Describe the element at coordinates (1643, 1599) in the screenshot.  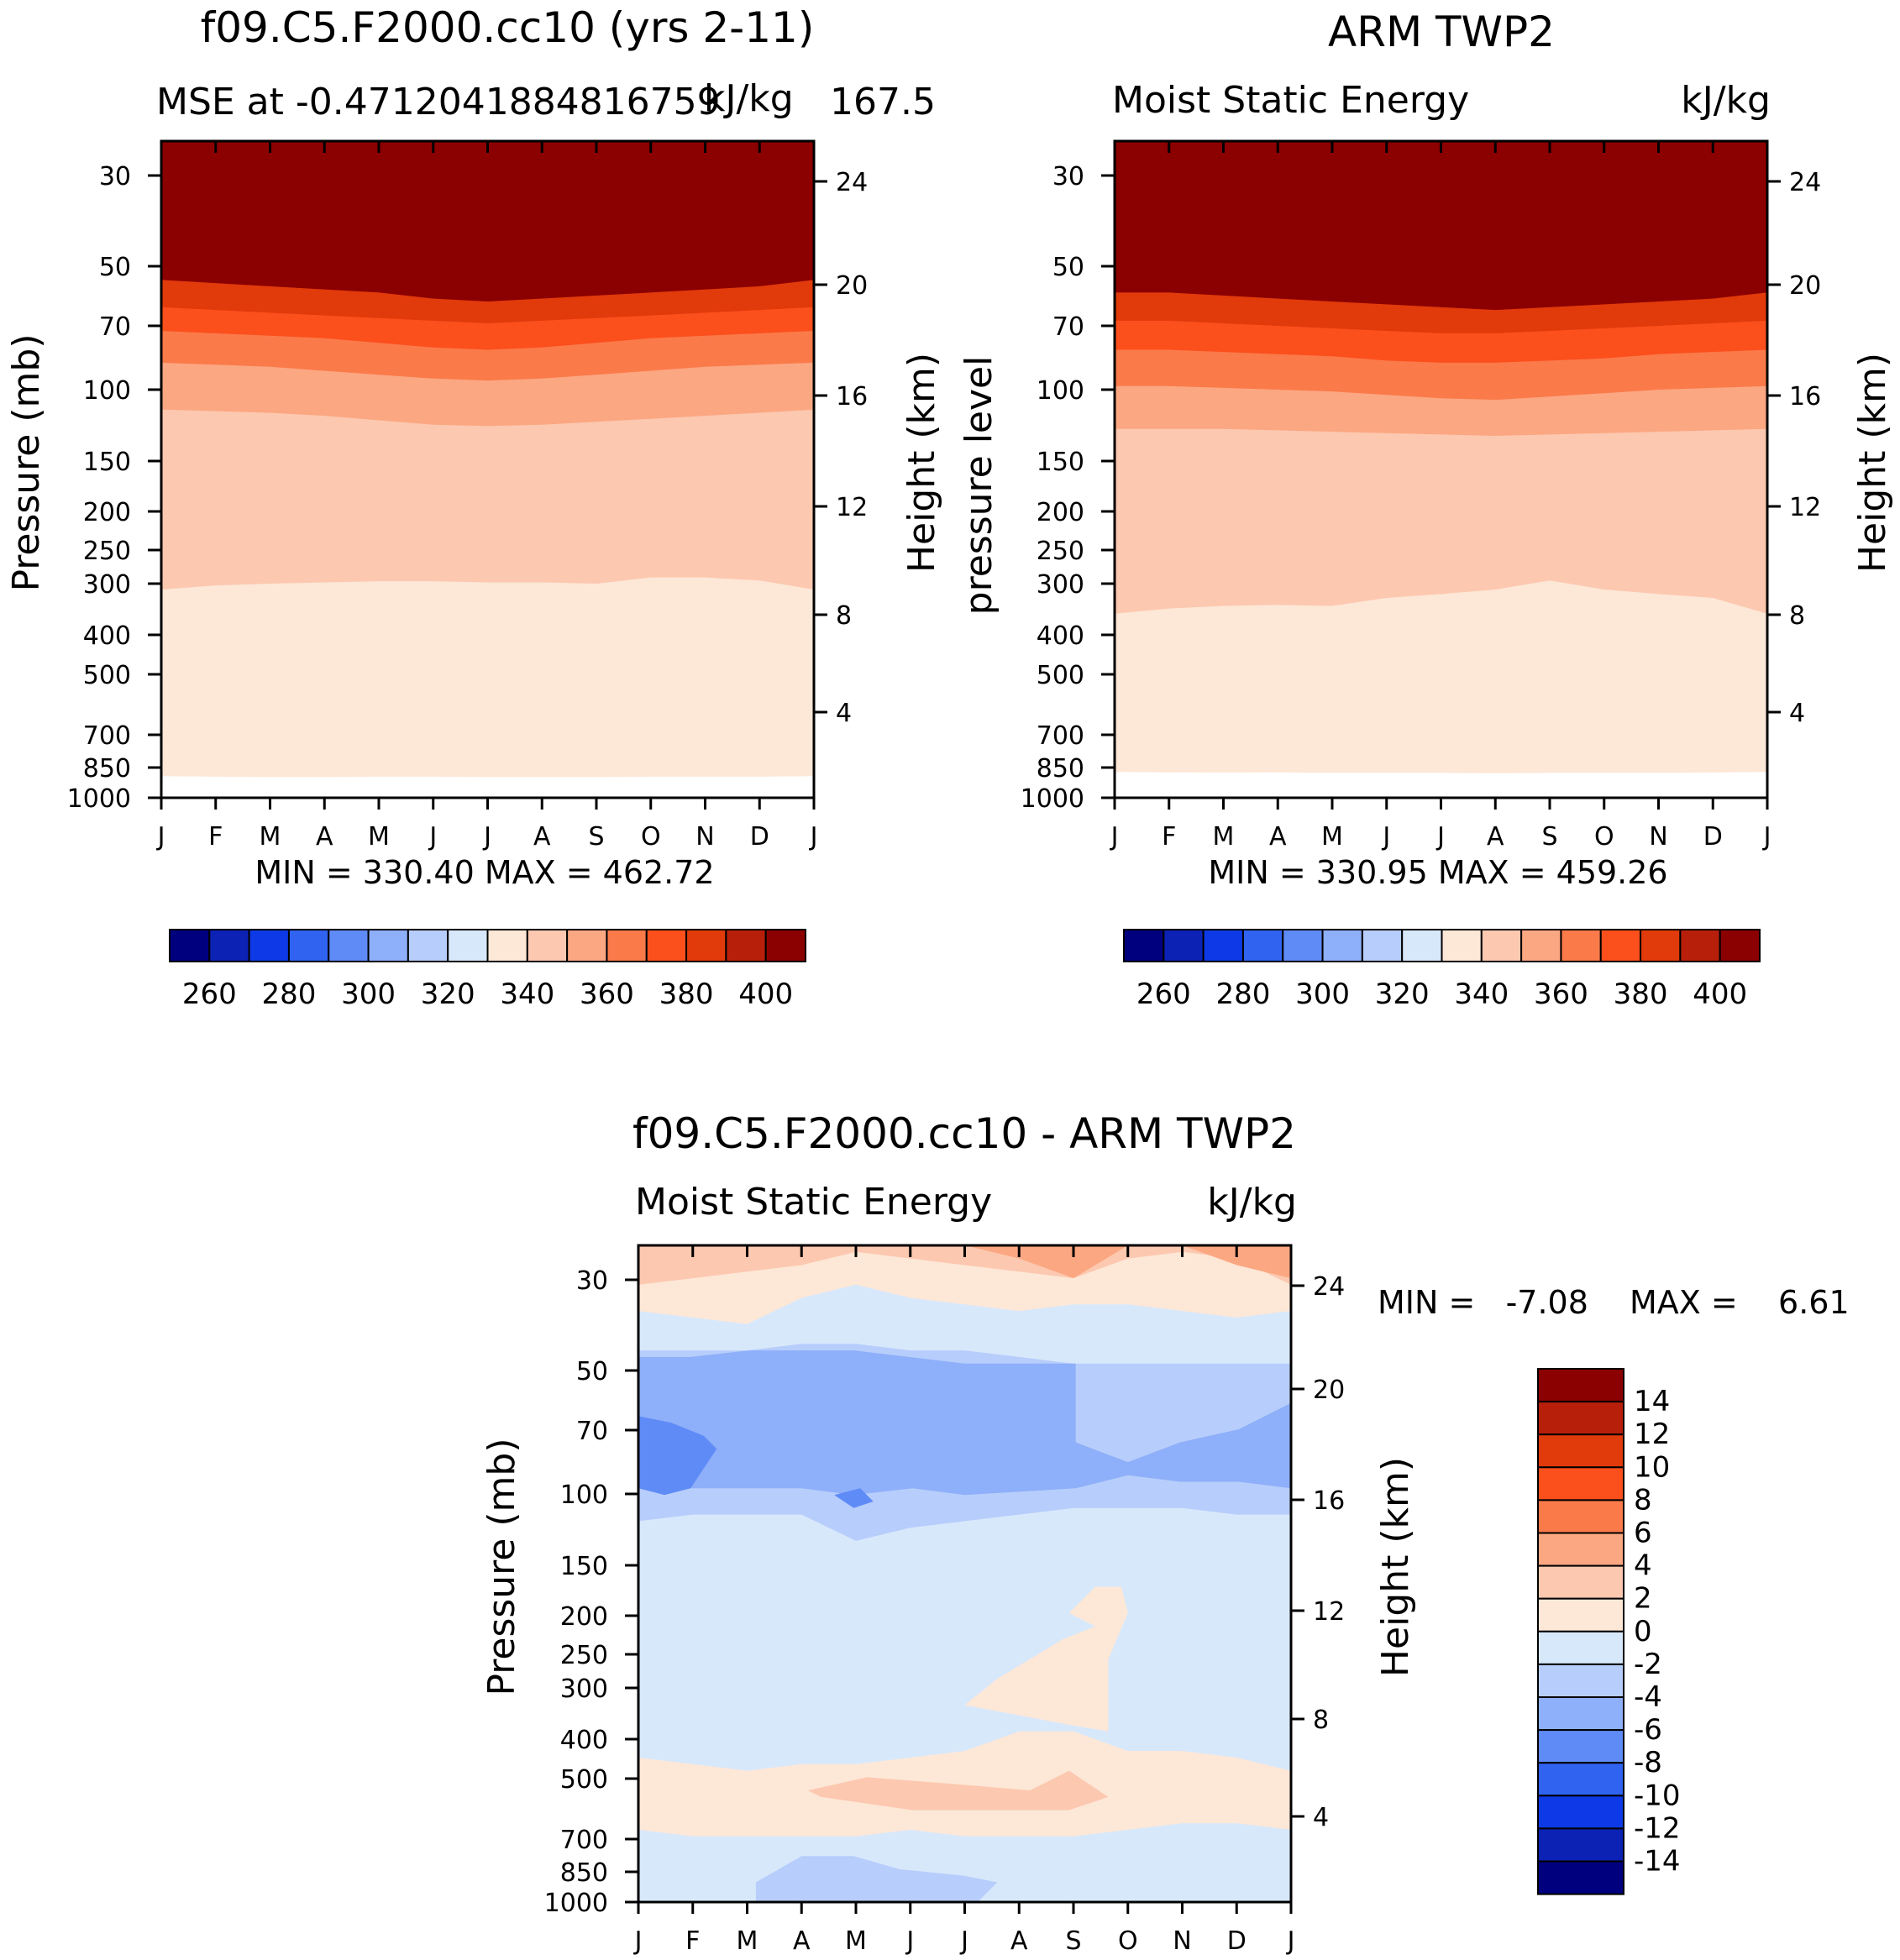
I see `colorbar-label: 2` at that location.